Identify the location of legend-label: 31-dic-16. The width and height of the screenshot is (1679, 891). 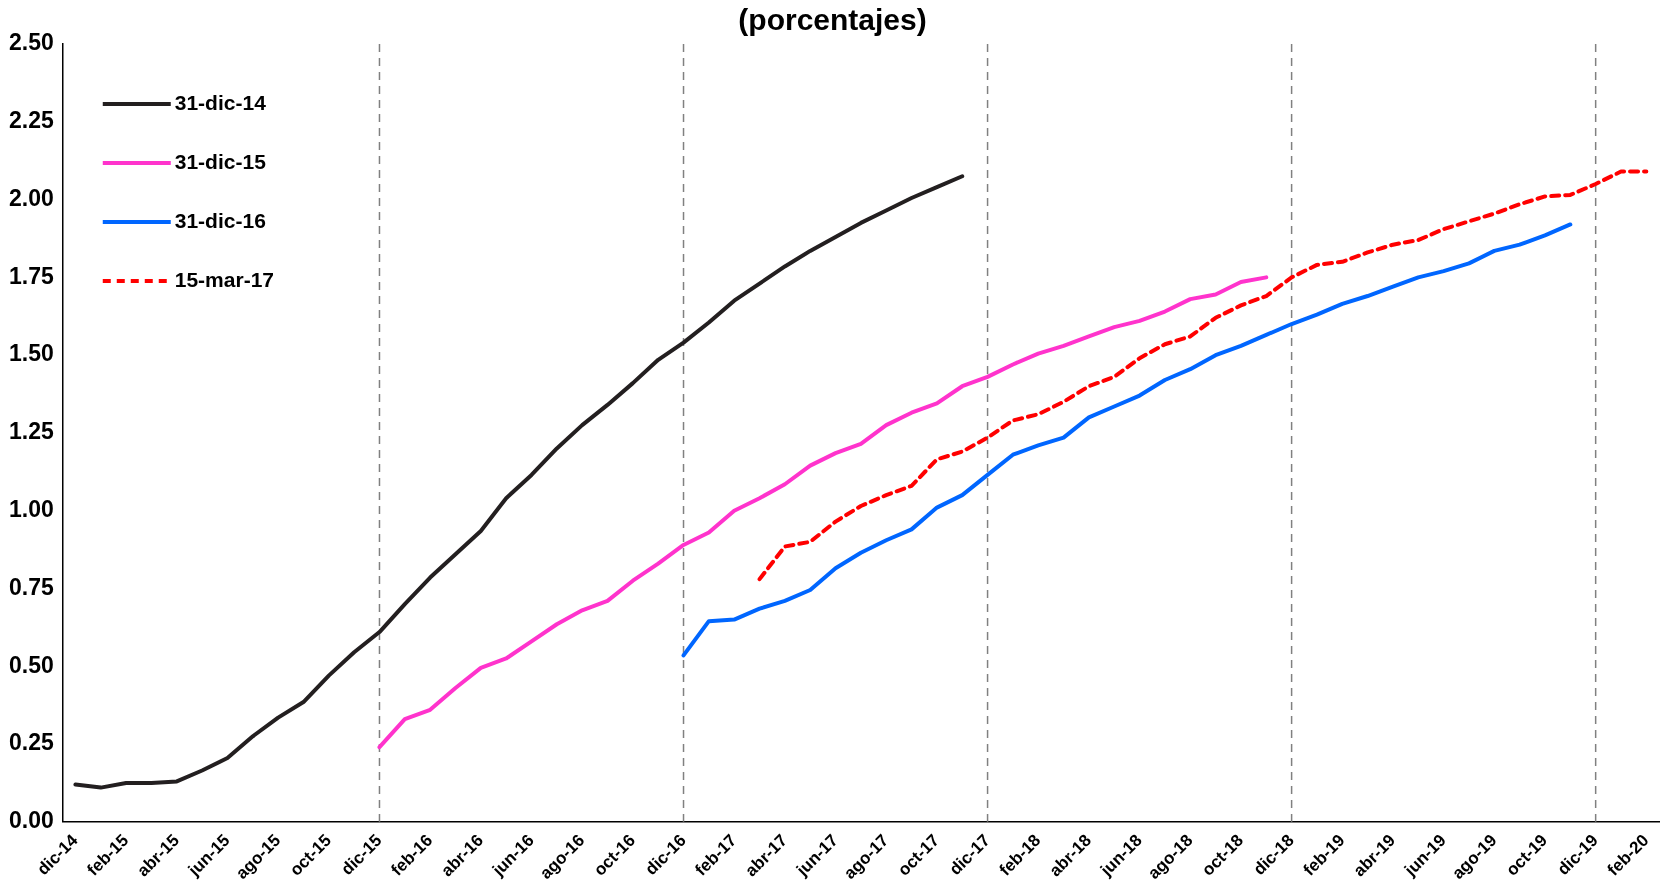
(220, 220).